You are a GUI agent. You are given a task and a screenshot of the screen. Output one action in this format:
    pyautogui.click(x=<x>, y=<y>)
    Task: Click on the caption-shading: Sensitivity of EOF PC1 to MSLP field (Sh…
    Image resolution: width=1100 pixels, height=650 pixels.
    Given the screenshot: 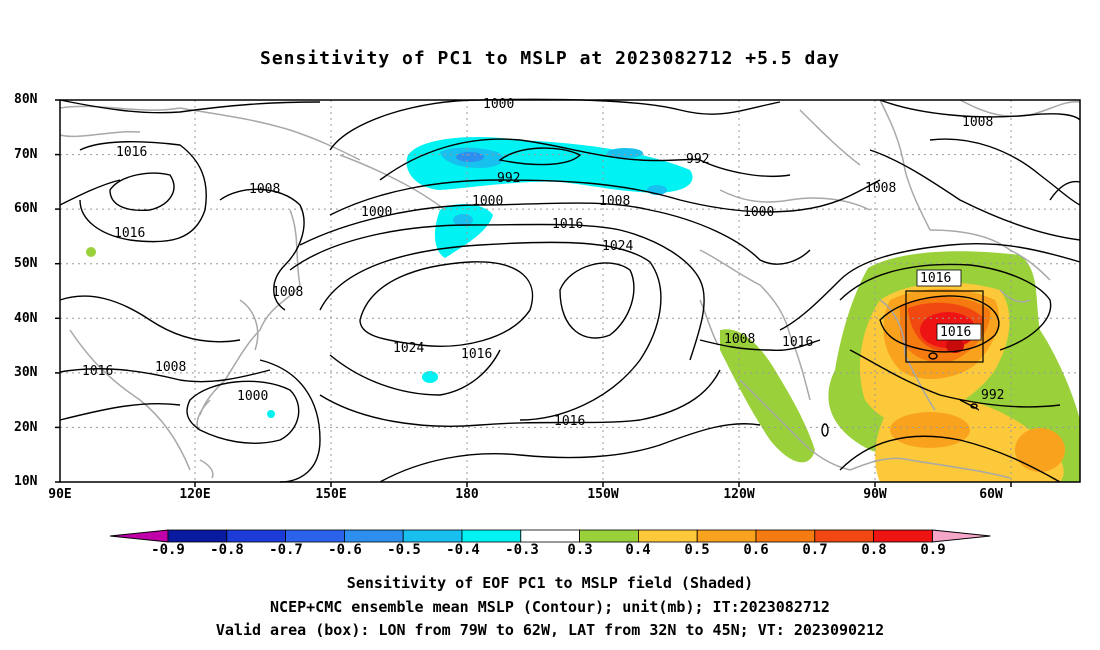 What is the action you would take?
    pyautogui.click(x=550, y=583)
    